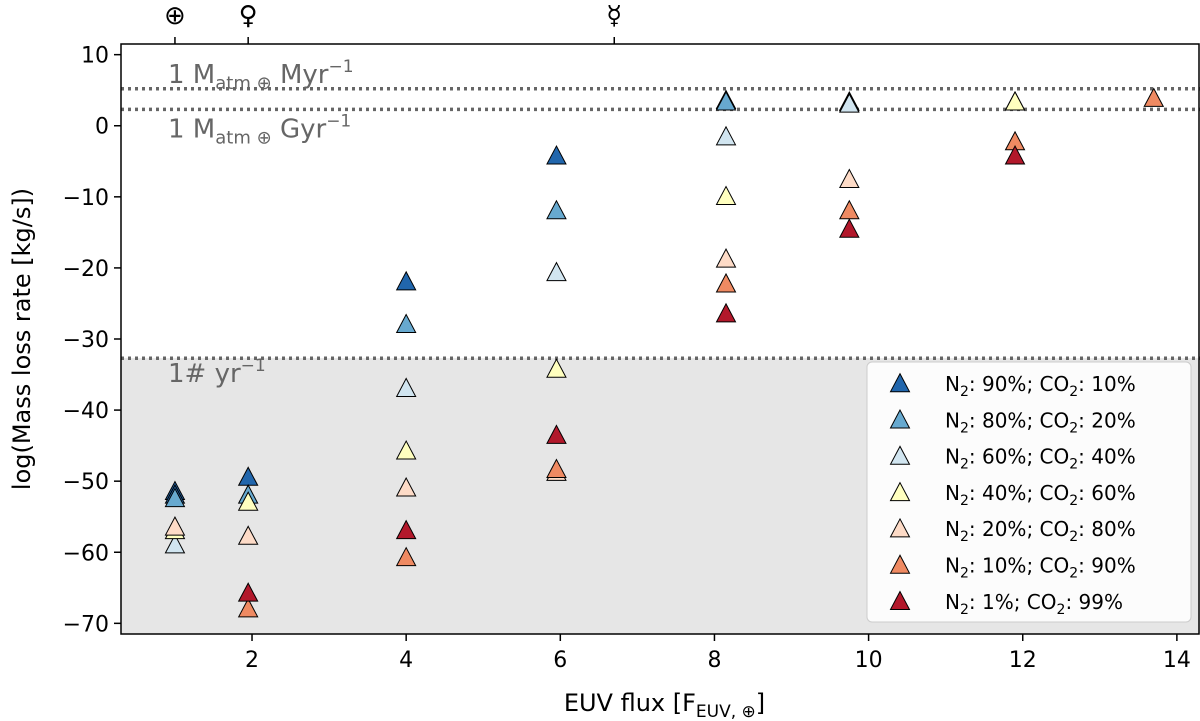 The image size is (1200, 721). Describe the element at coordinates (102, 127) in the screenshot. I see `y-tick-label: 0` at that location.